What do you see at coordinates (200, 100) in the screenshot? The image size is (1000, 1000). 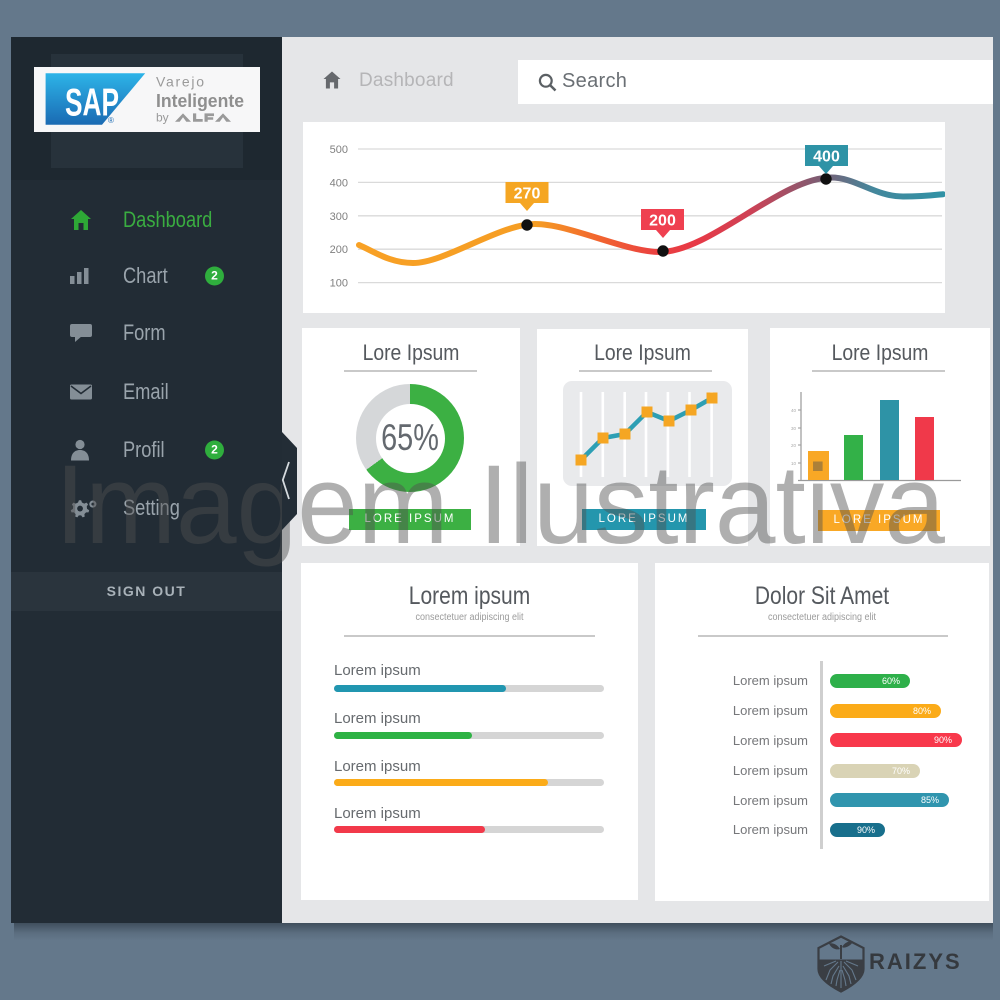 I see `svg-text: Inteligente` at bounding box center [200, 100].